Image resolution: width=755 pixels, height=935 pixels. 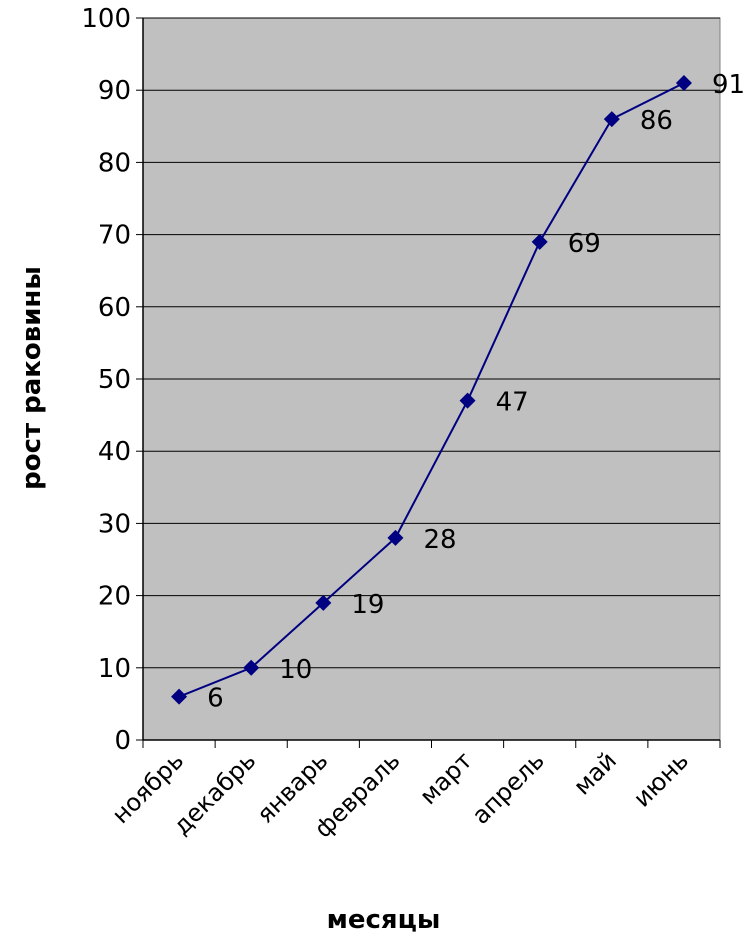 I want to click on data-label: 86, so click(x=656, y=121).